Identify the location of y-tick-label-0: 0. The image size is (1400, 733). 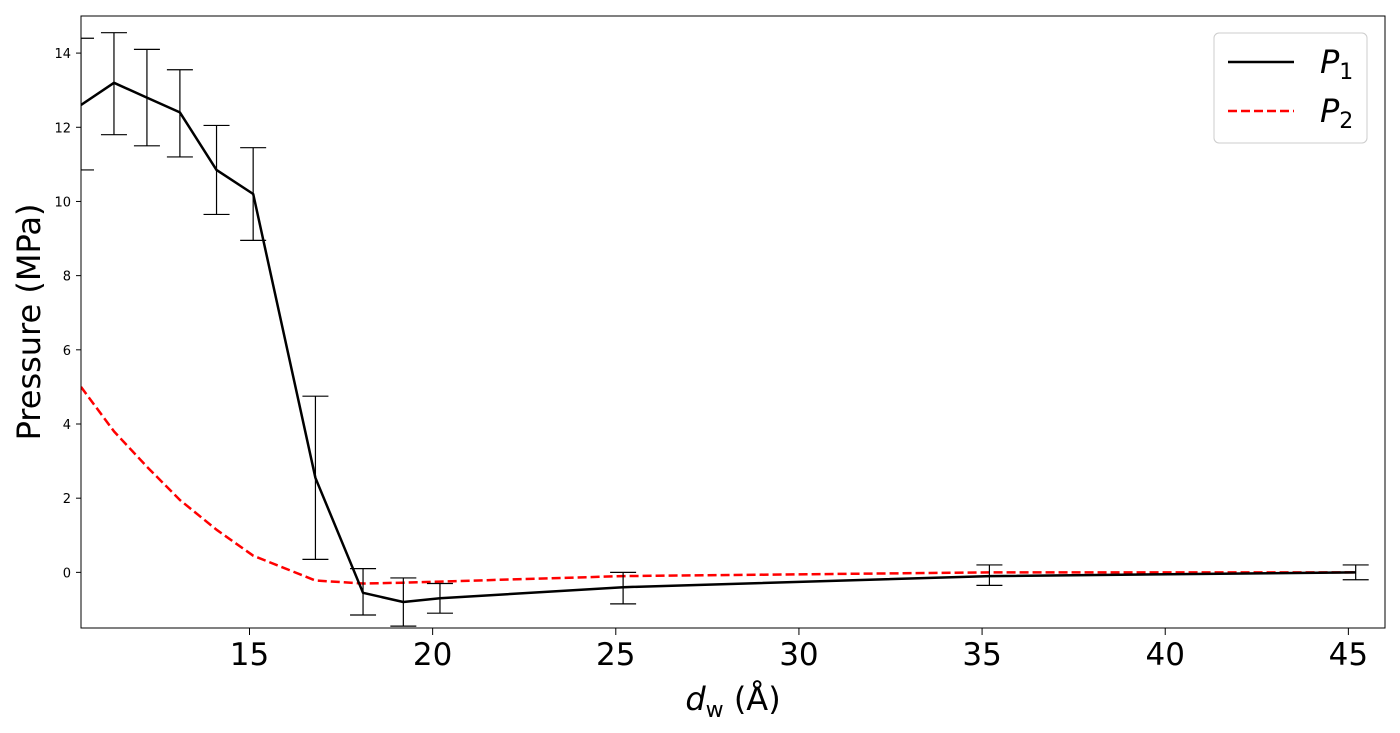
(67, 573).